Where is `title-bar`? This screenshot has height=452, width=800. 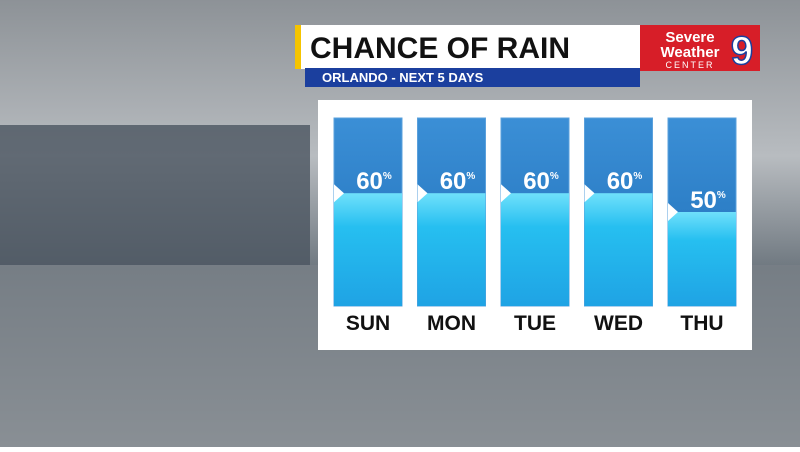 title-bar is located at coordinates (467, 47).